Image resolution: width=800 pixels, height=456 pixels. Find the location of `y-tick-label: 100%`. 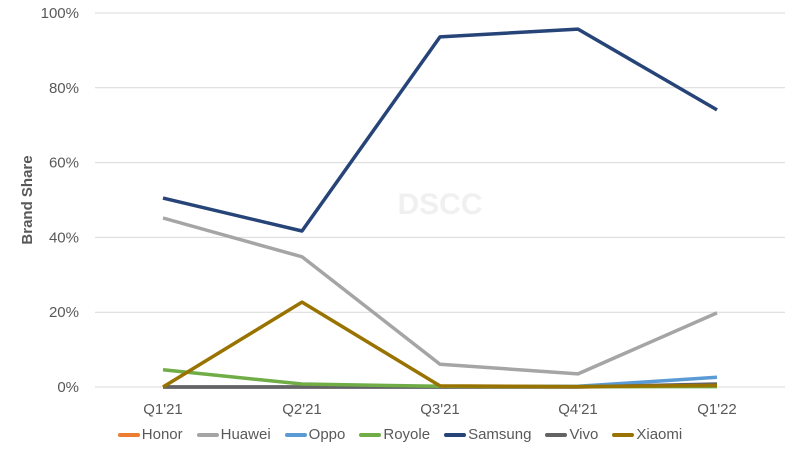

y-tick-label: 100% is located at coordinates (60, 13).